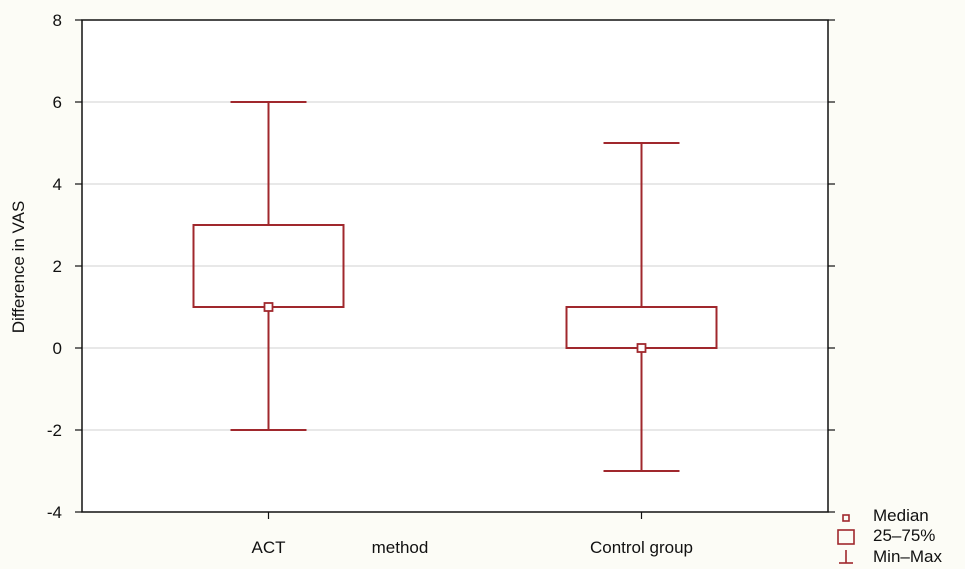 The width and height of the screenshot is (965, 569). What do you see at coordinates (901, 515) in the screenshot?
I see `legend-label-median: Median` at bounding box center [901, 515].